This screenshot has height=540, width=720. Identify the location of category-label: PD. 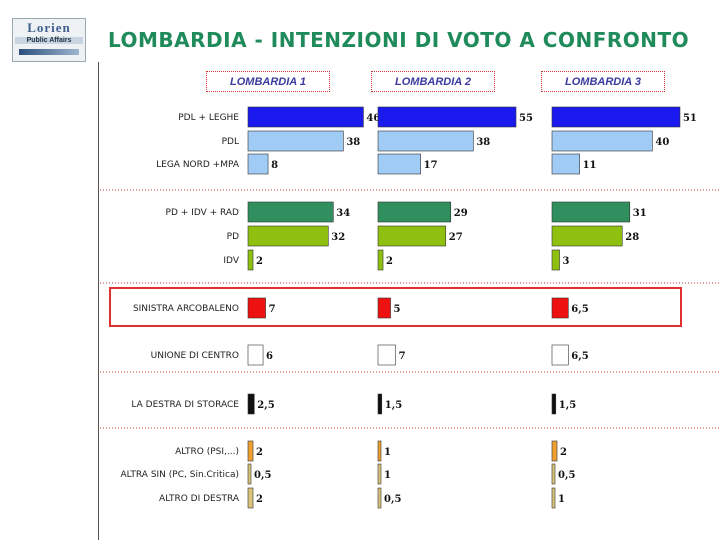
(233, 237).